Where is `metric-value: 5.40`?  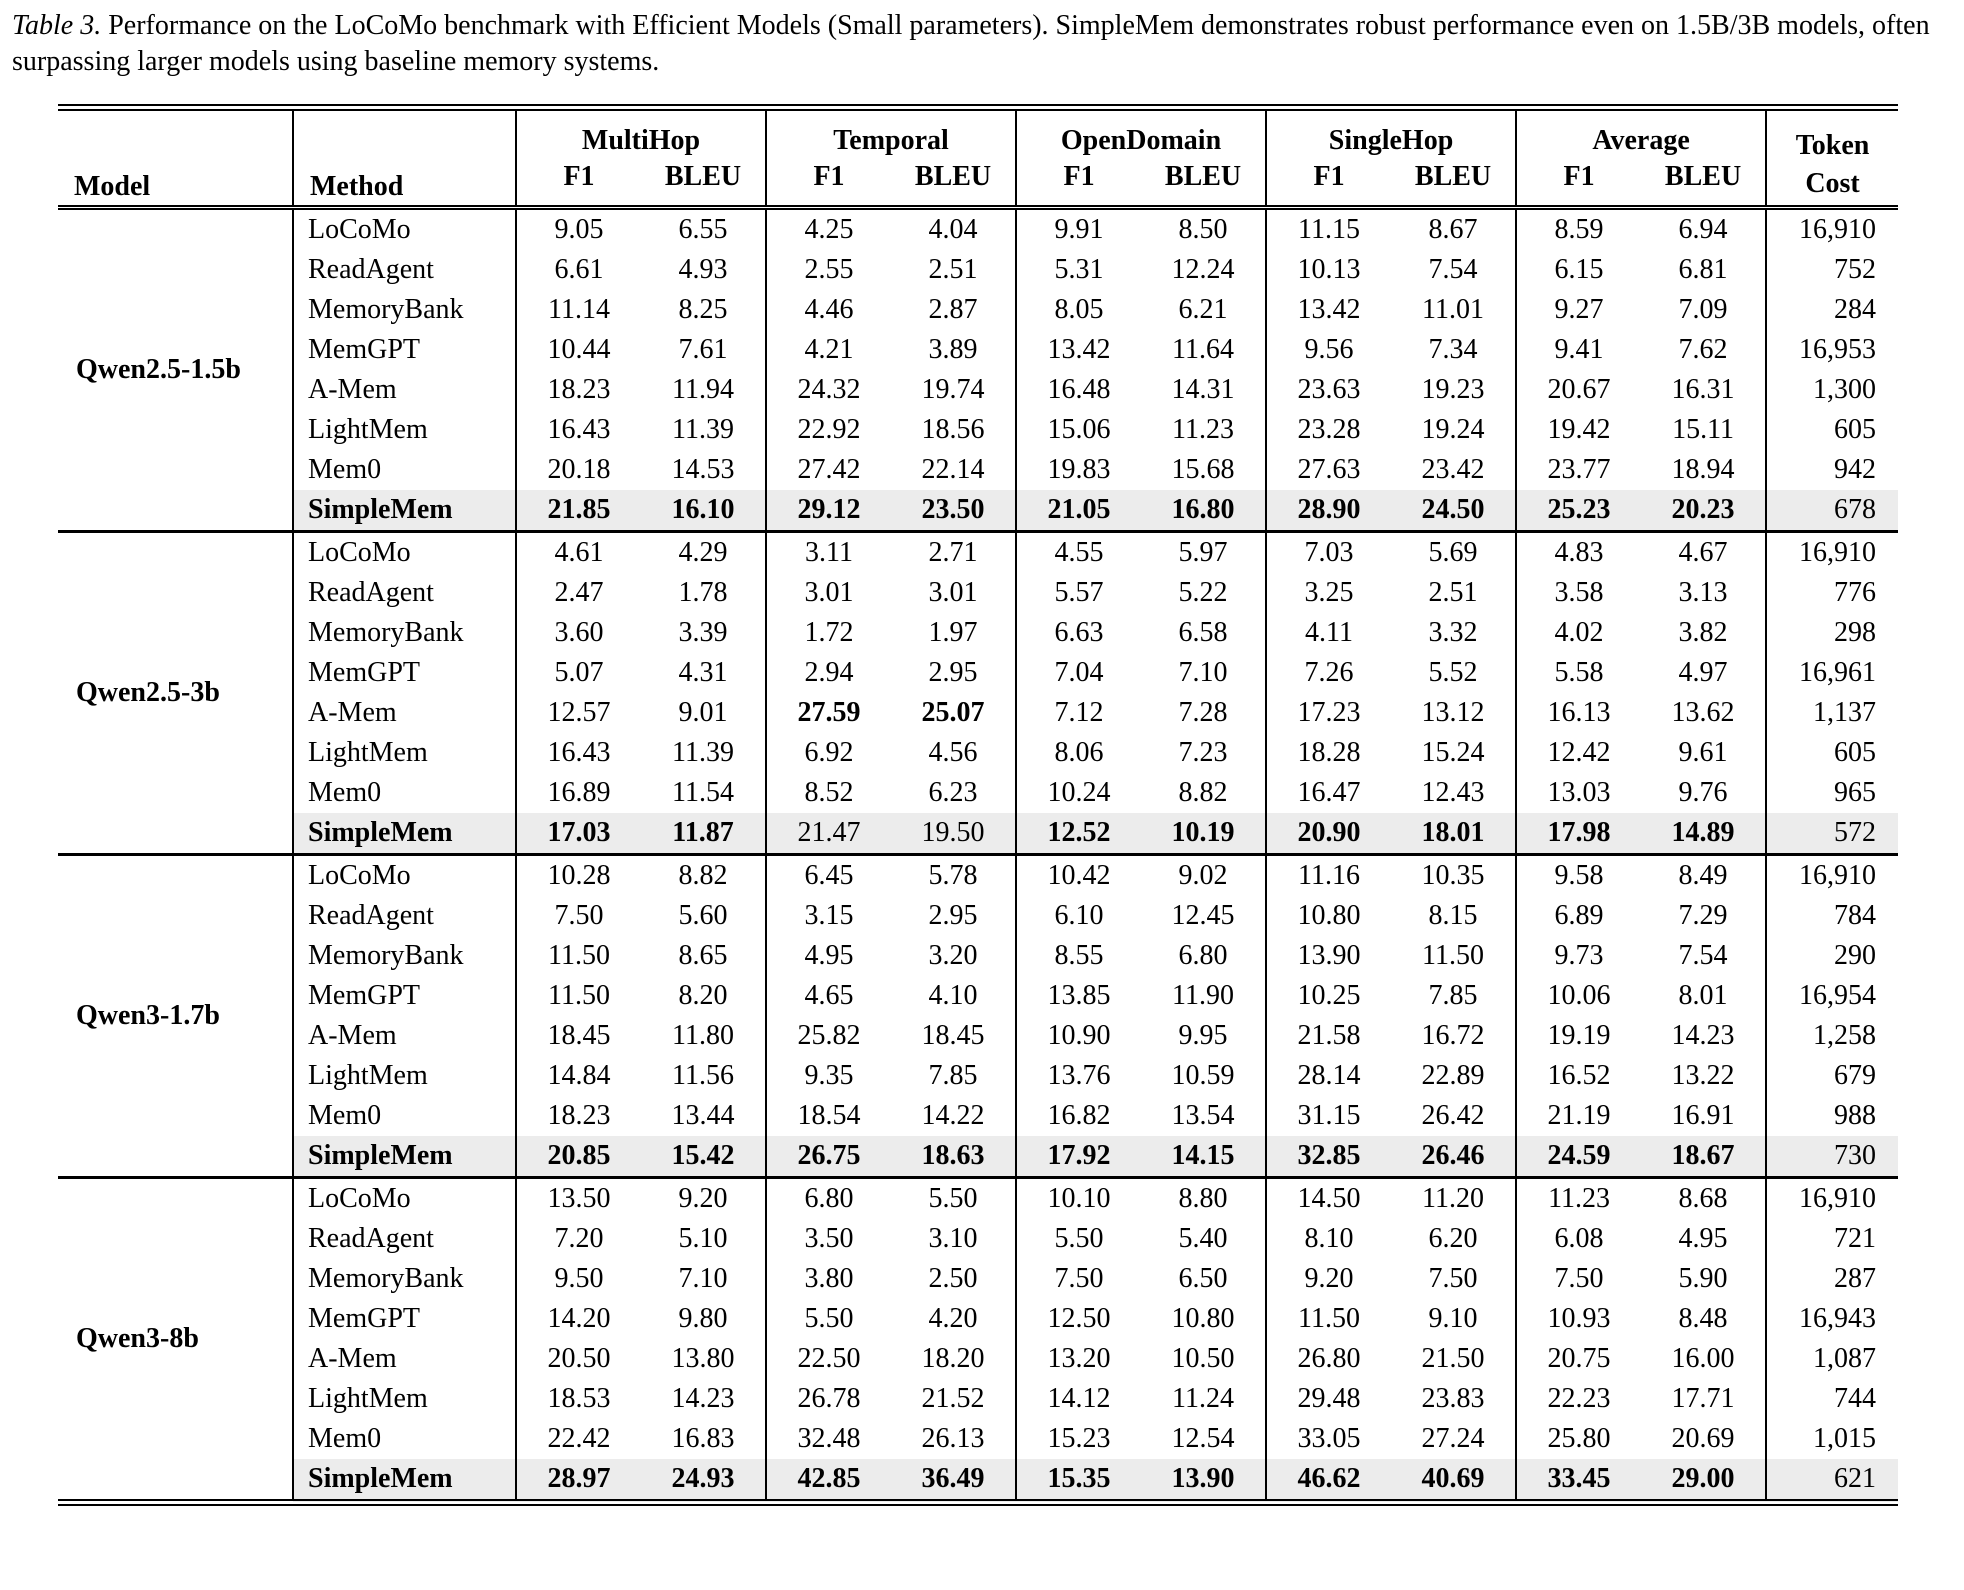 metric-value: 5.40 is located at coordinates (1203, 1238).